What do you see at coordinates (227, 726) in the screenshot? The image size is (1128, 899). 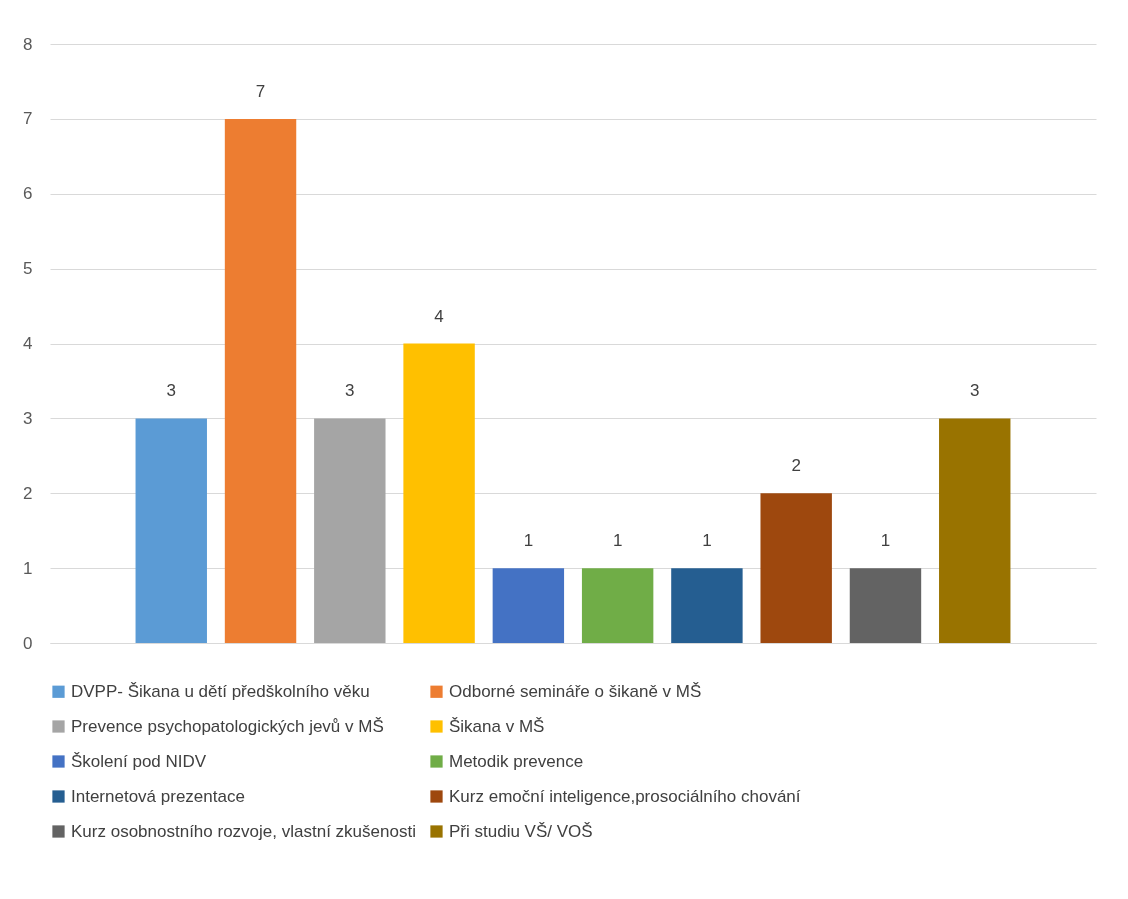 I see `legend-label: Prevence psychopatologických jevů v MŠ` at bounding box center [227, 726].